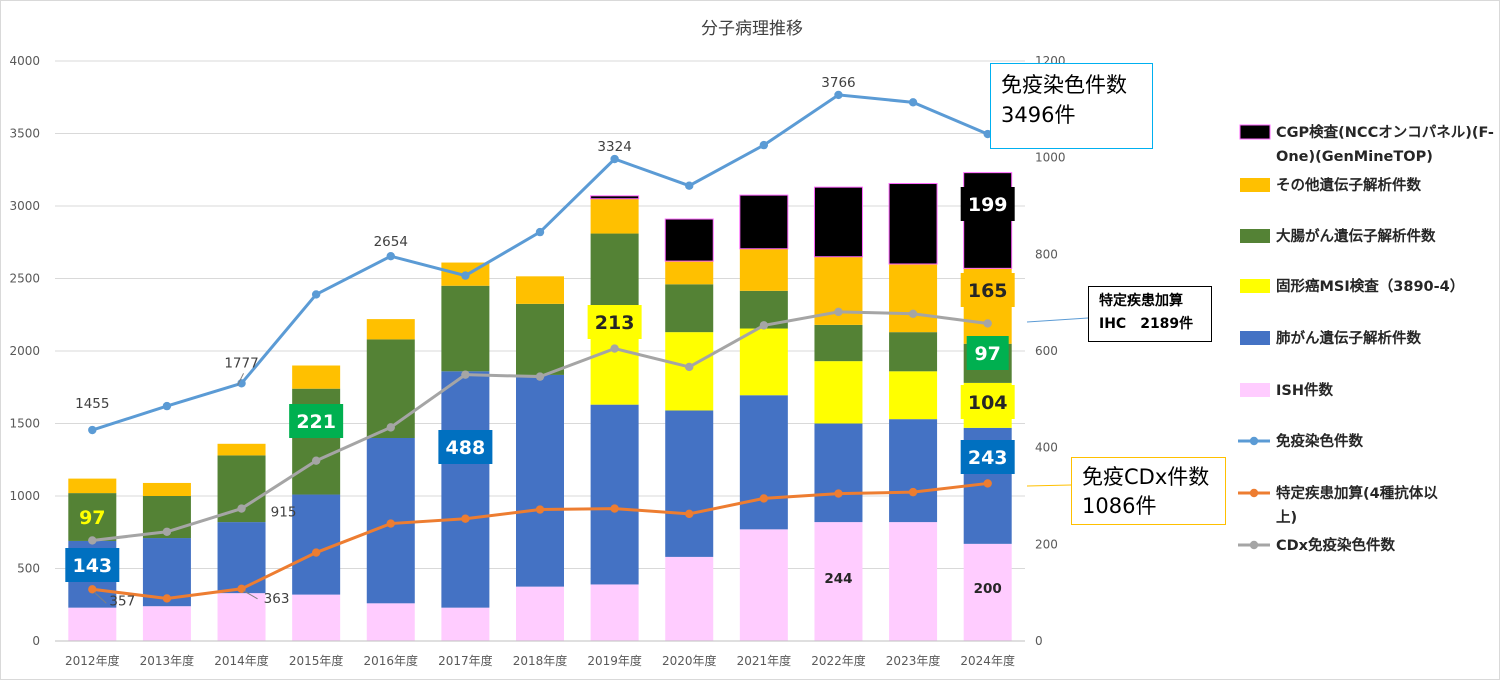  I want to click on legend-label: 大腸がん遺伝子解析件数, so click(1356, 236).